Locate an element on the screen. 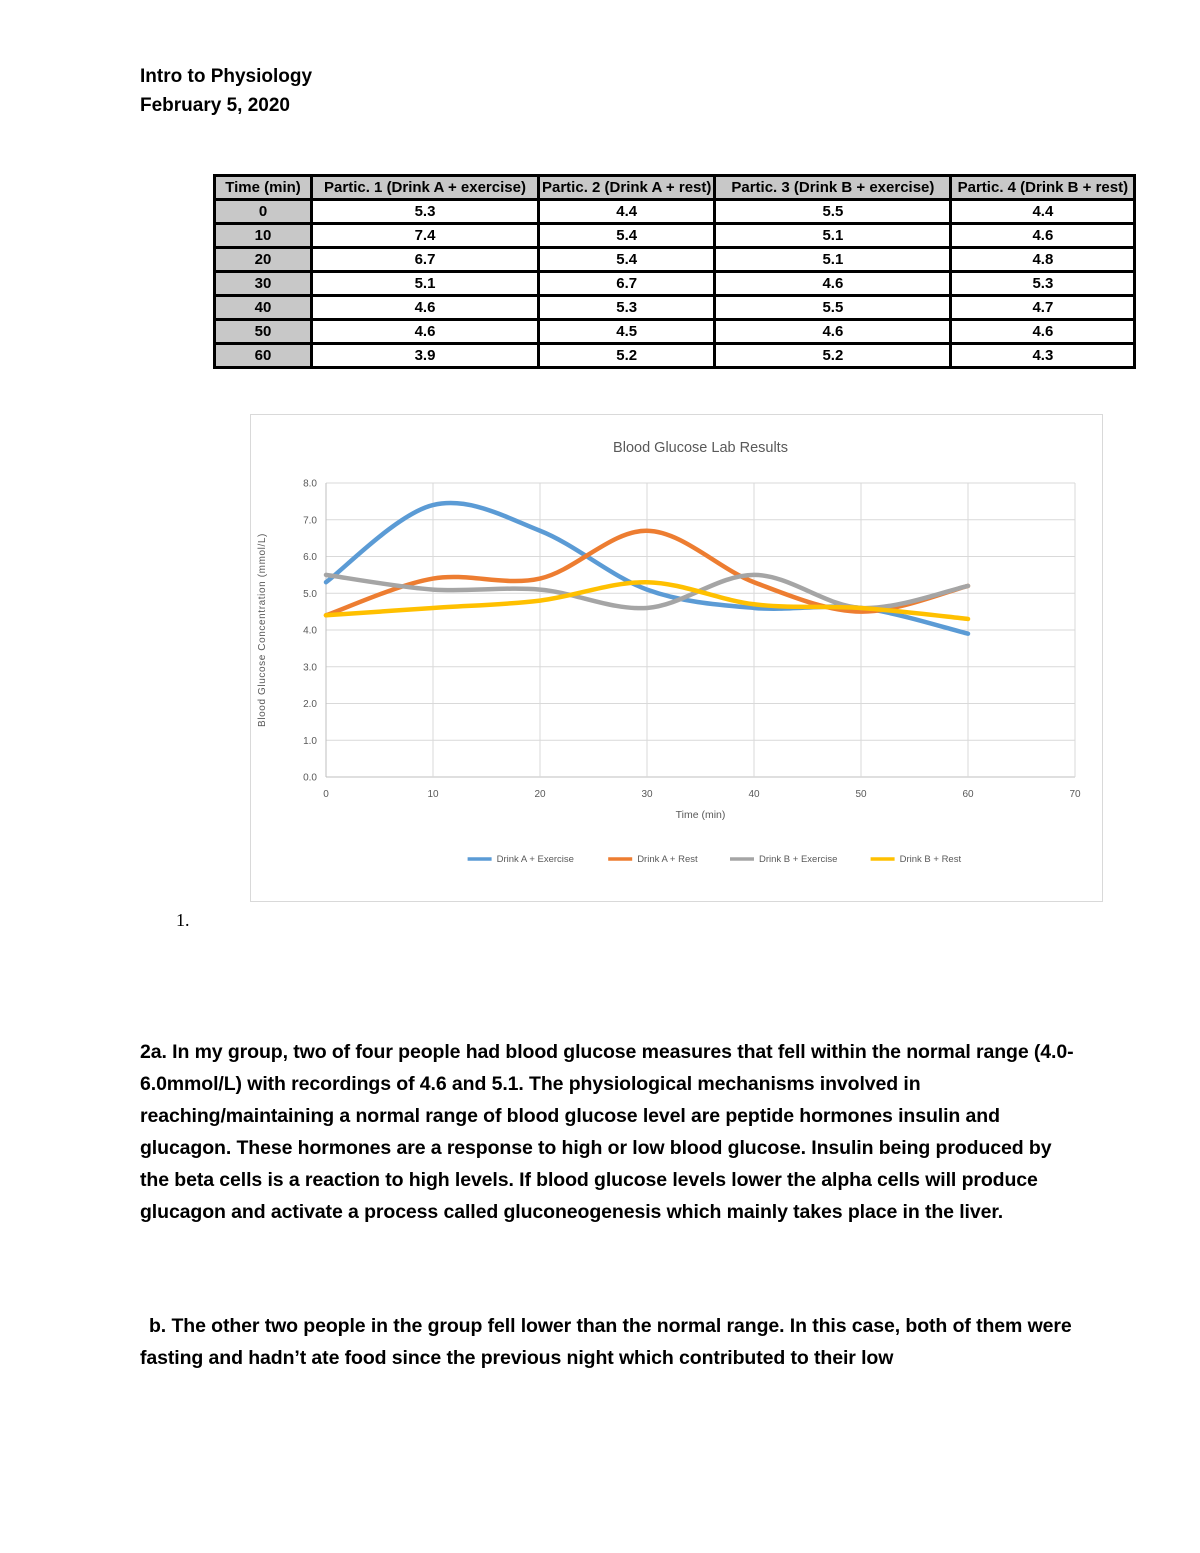 Image resolution: width=1200 pixels, height=1553 pixels. table-time-cell: 20 is located at coordinates (263, 259).